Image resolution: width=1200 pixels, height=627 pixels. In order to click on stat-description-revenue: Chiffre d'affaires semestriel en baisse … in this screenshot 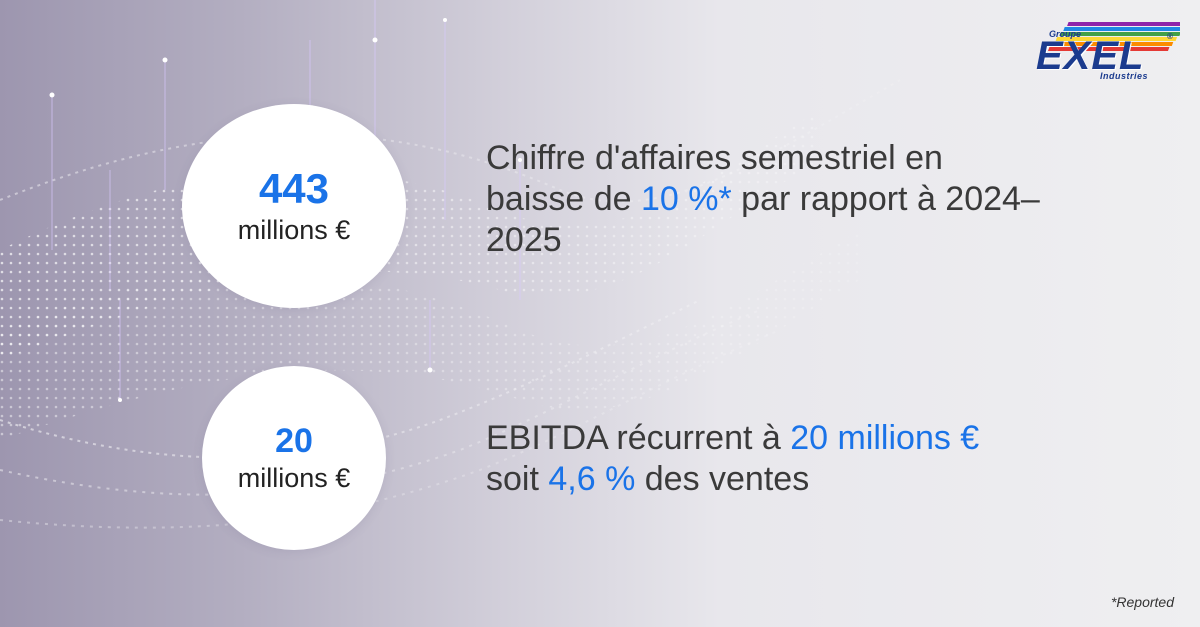, I will do `click(766, 199)`.